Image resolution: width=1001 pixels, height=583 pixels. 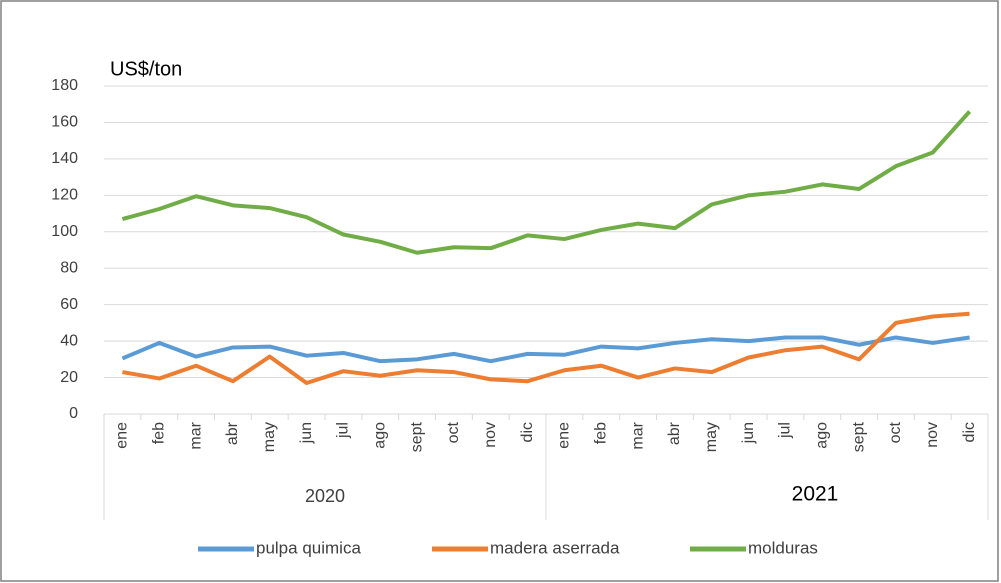 I want to click on year-label: 2020, so click(x=325, y=496).